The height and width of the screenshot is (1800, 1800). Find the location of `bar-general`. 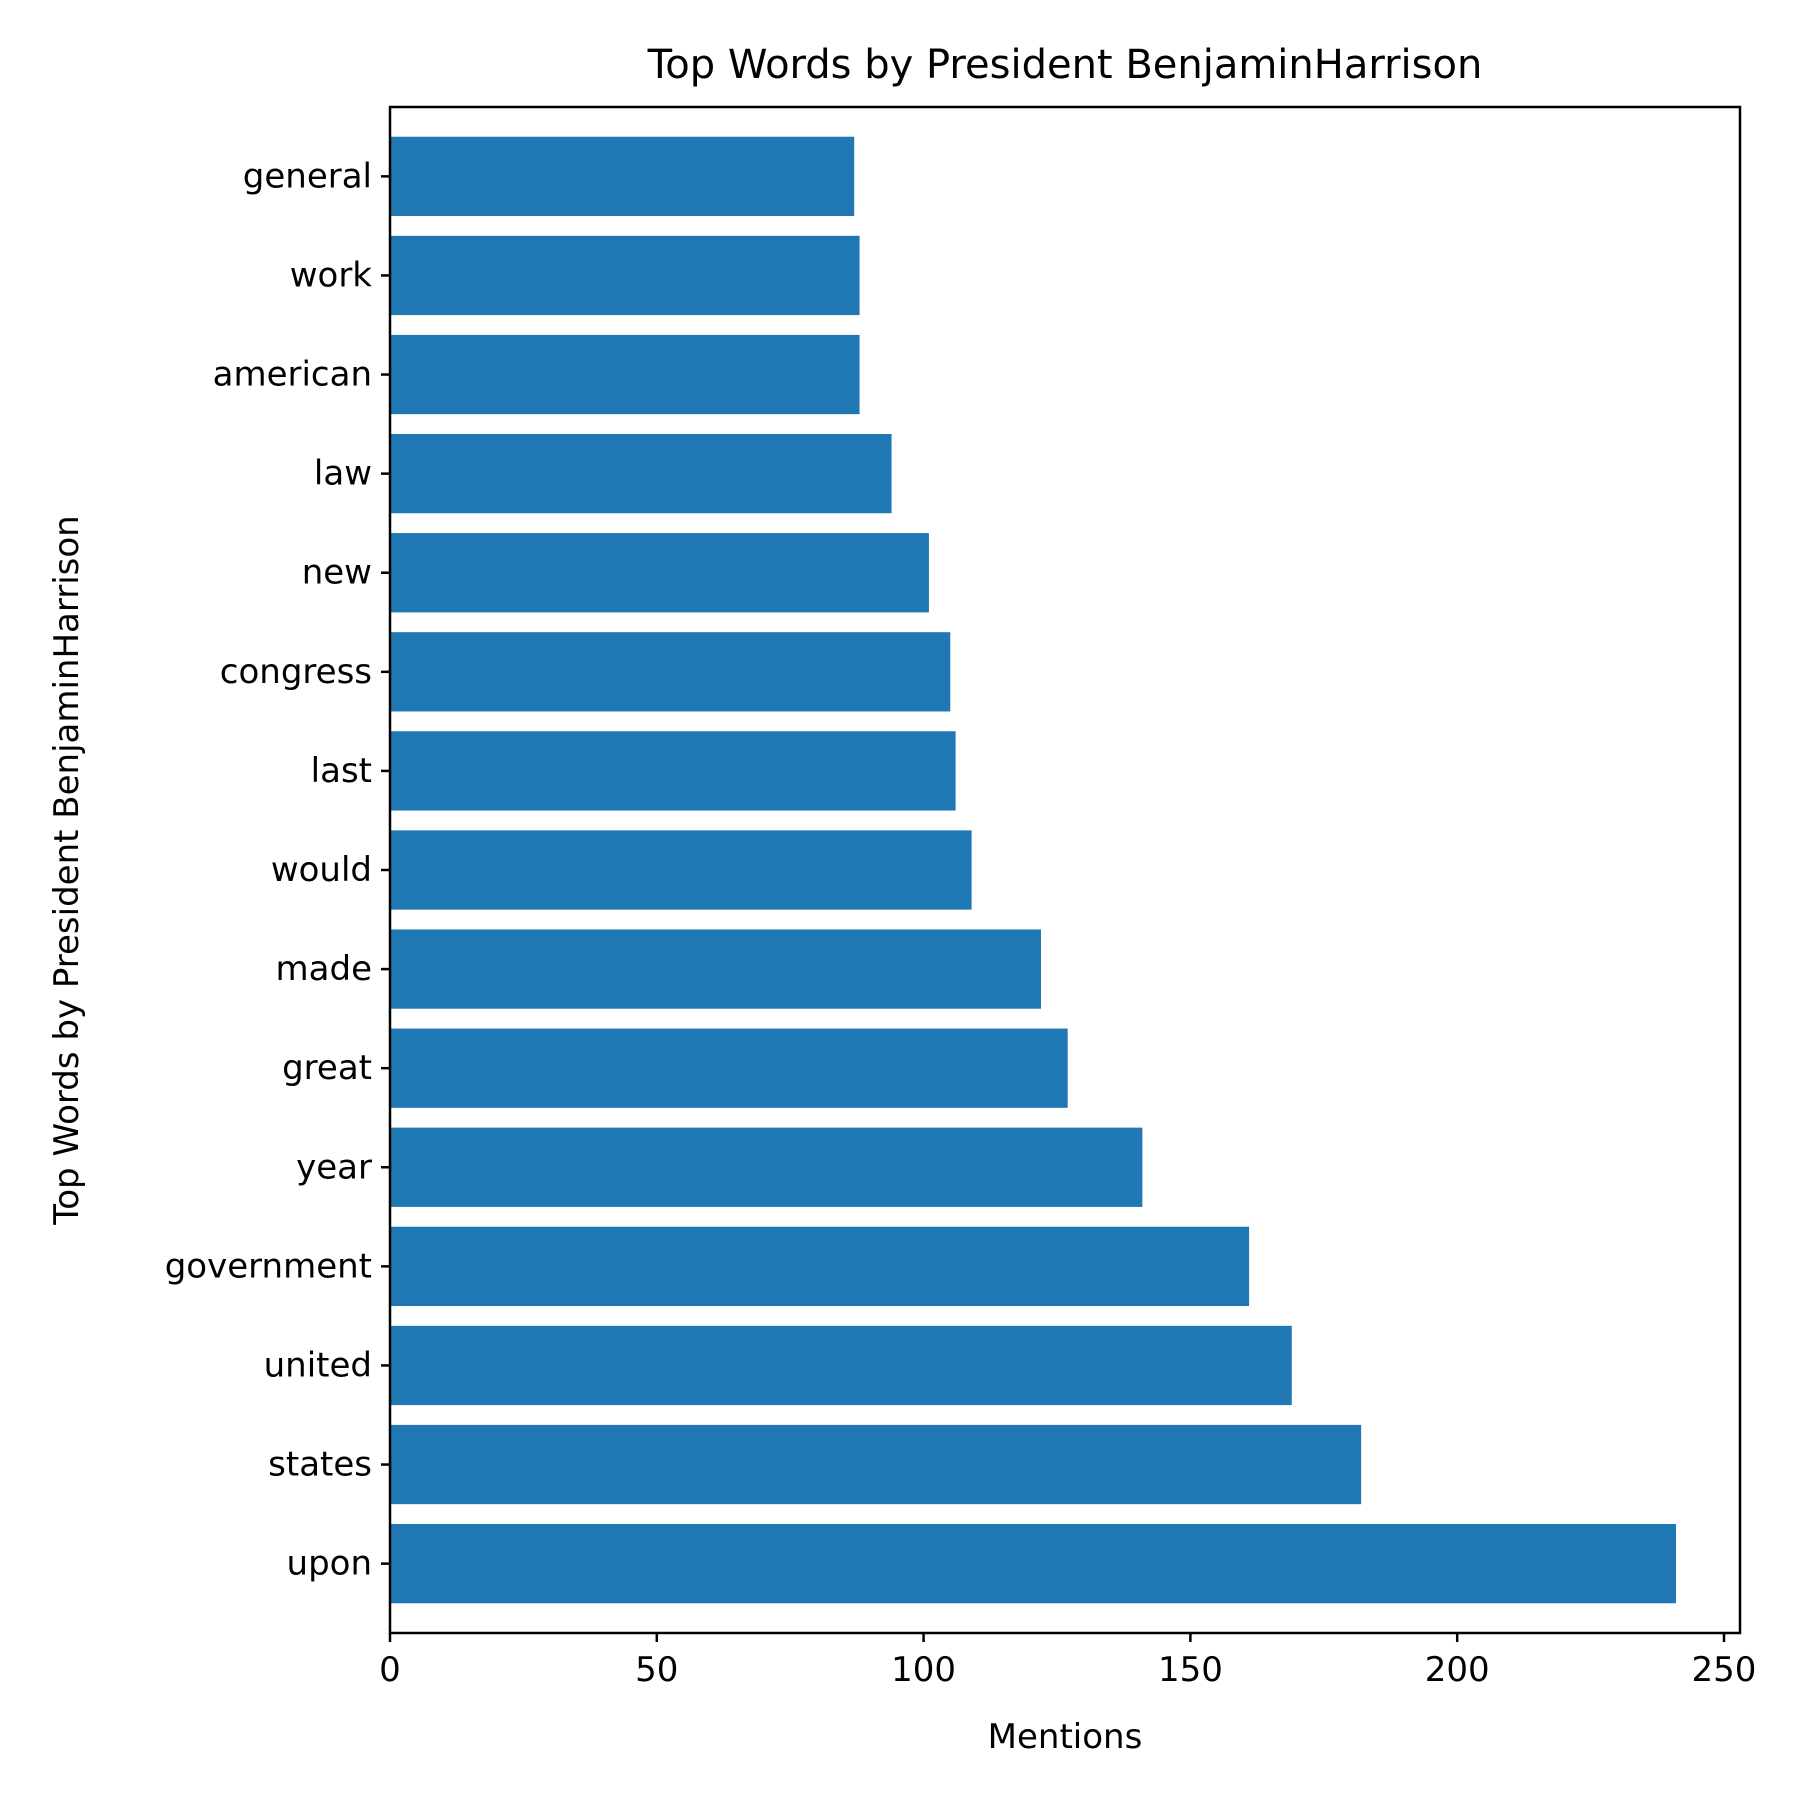

bar-general is located at coordinates (622, 176).